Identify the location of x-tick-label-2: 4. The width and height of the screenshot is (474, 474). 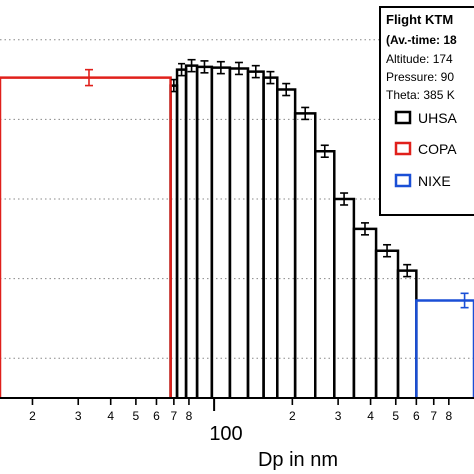
(110, 416).